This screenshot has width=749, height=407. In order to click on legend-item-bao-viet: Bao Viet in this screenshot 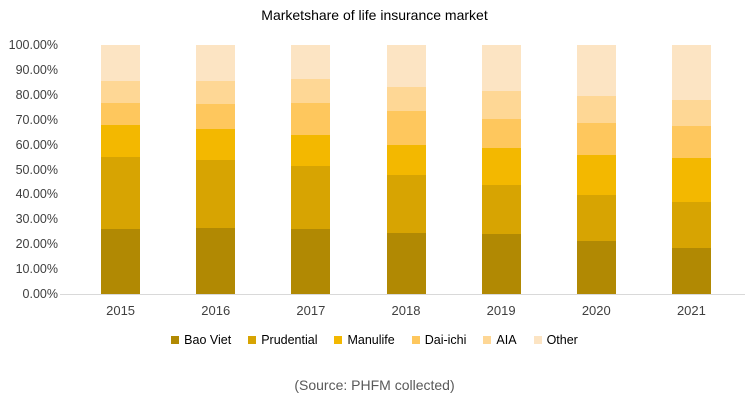, I will do `click(201, 340)`.